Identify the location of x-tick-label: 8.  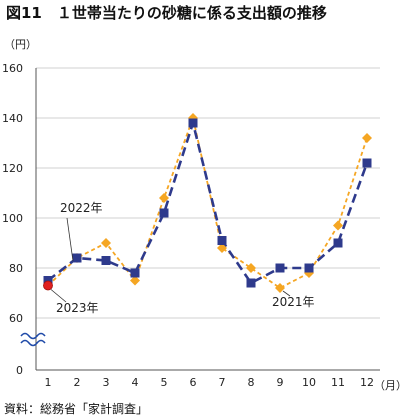
(251, 382).